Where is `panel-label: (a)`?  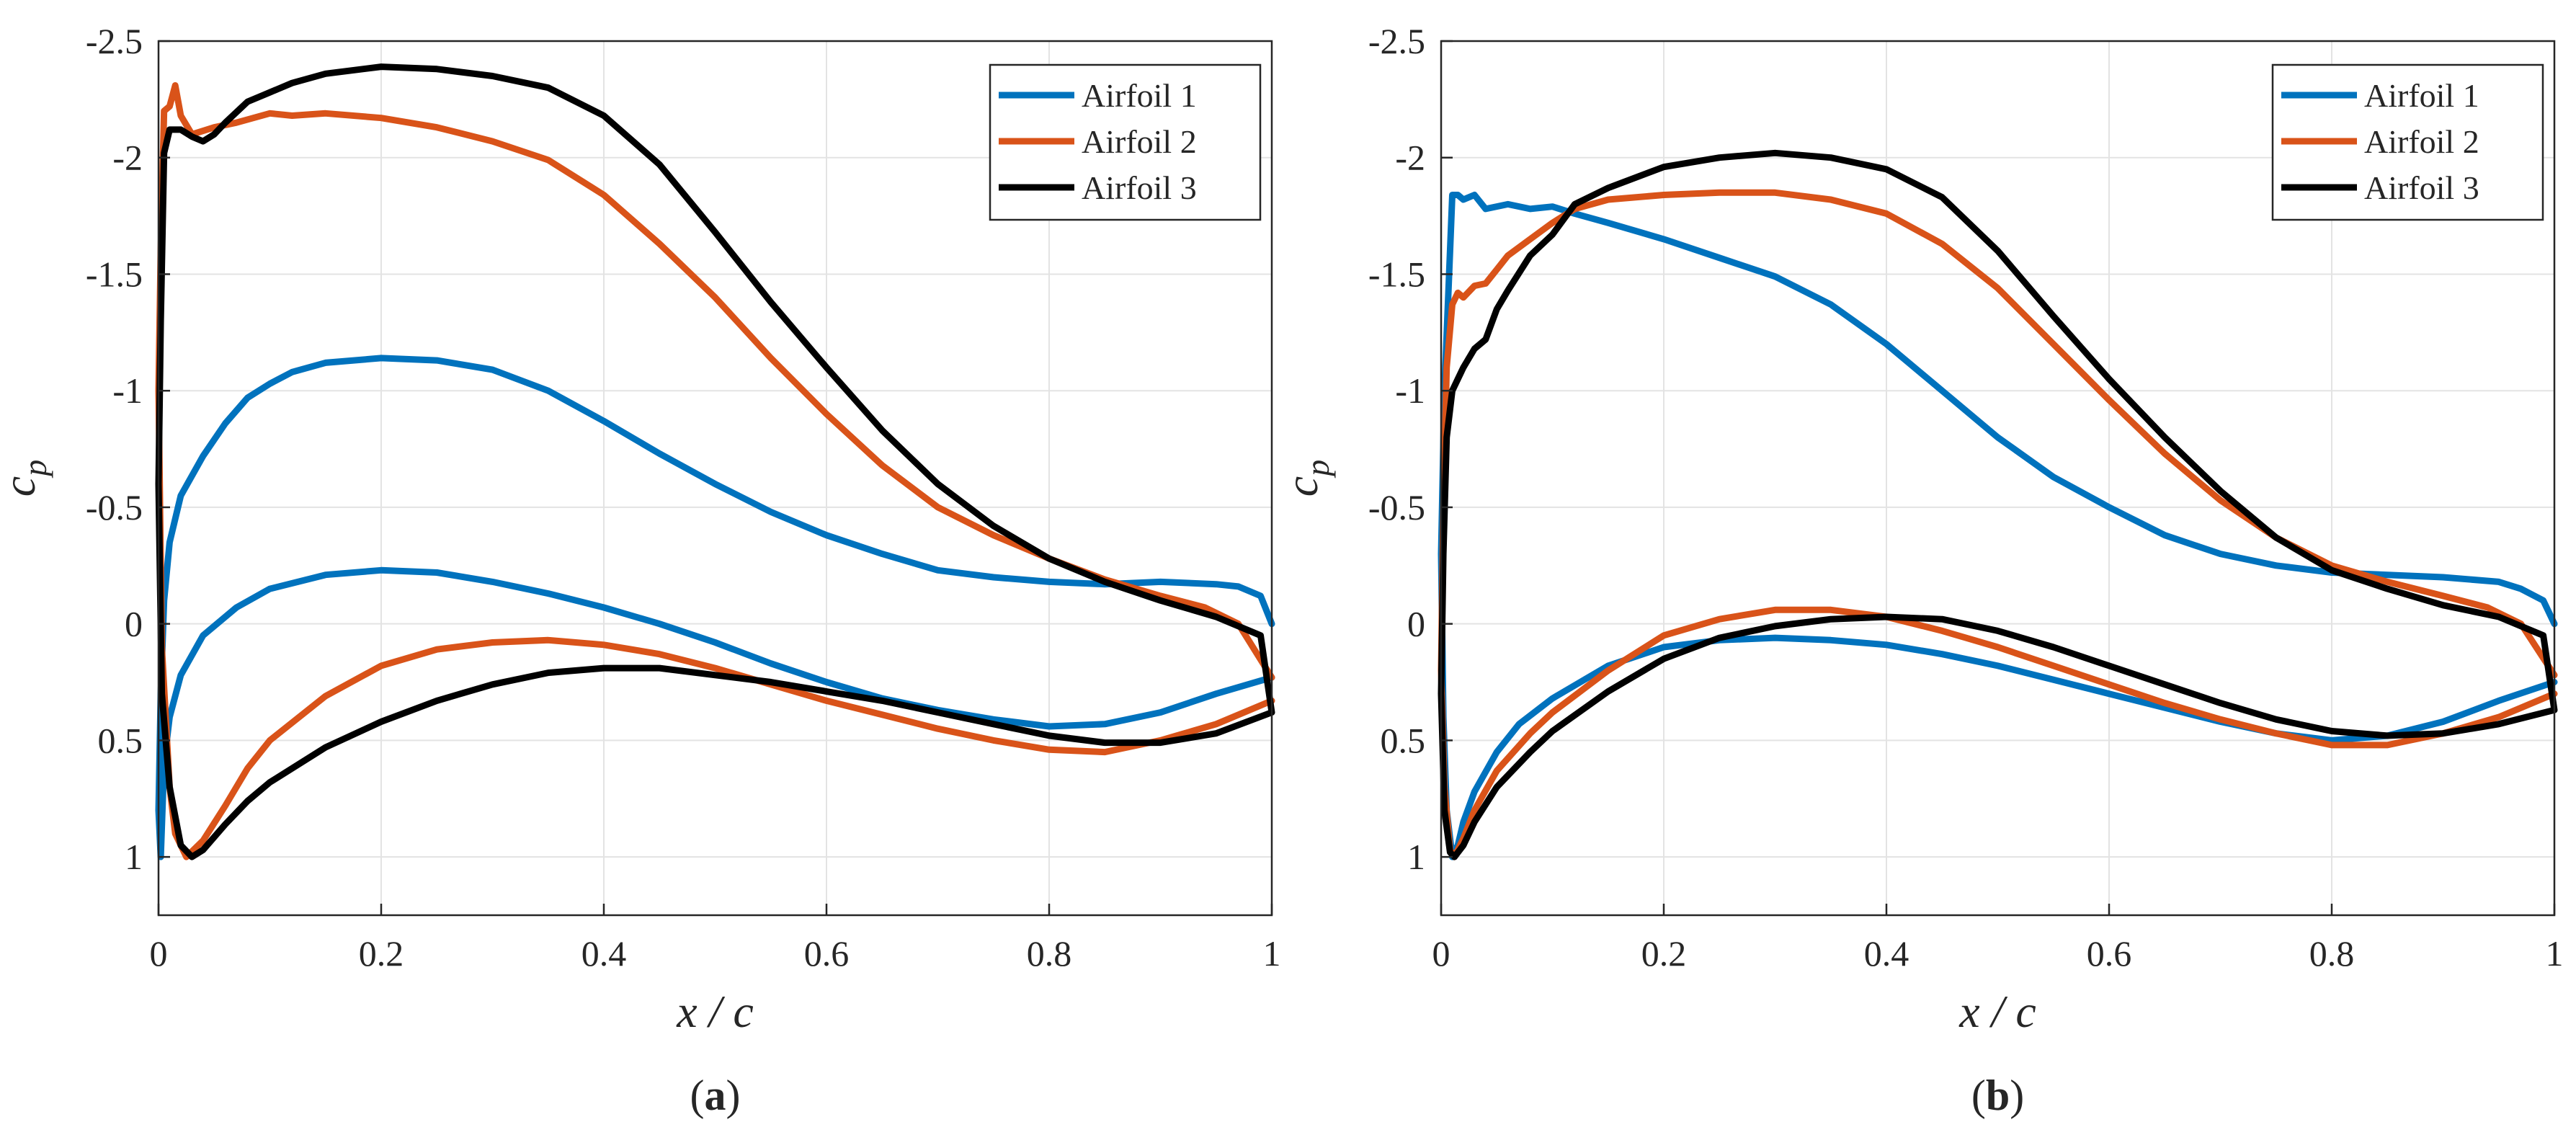
panel-label: (a) is located at coordinates (715, 1095).